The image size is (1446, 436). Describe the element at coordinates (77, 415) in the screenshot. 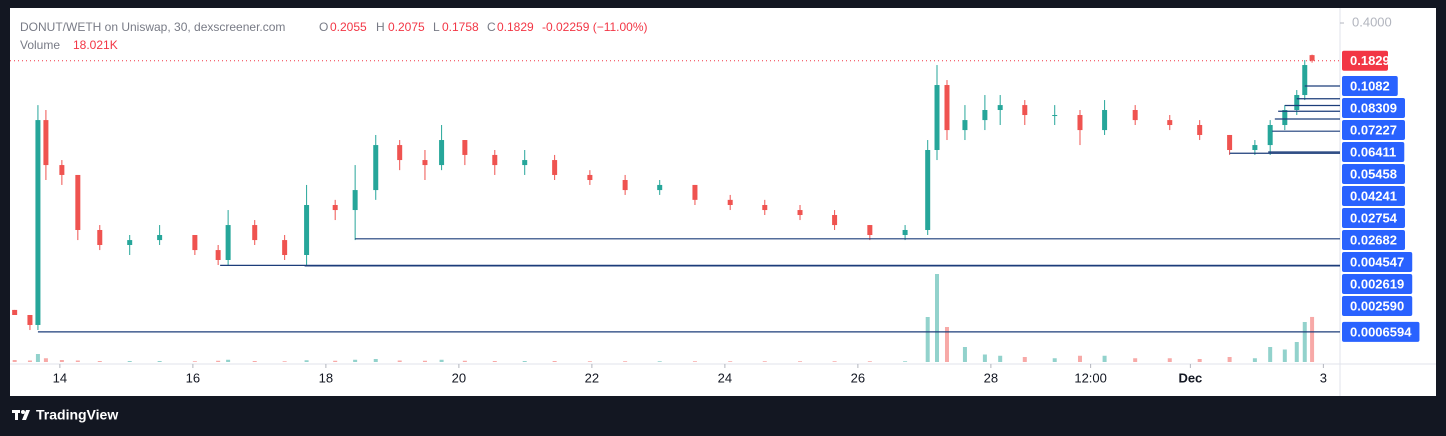

I see `brand: TradingView` at that location.